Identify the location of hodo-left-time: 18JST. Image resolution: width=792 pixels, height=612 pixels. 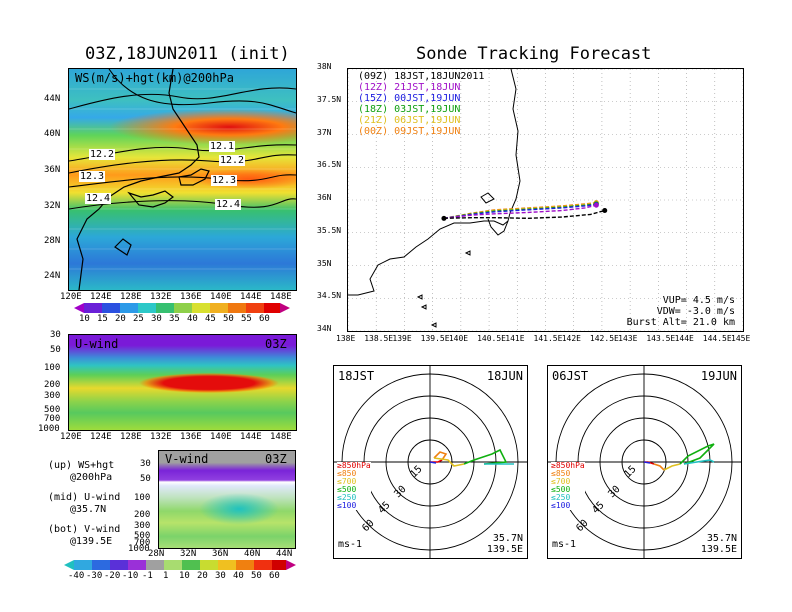
(356, 376).